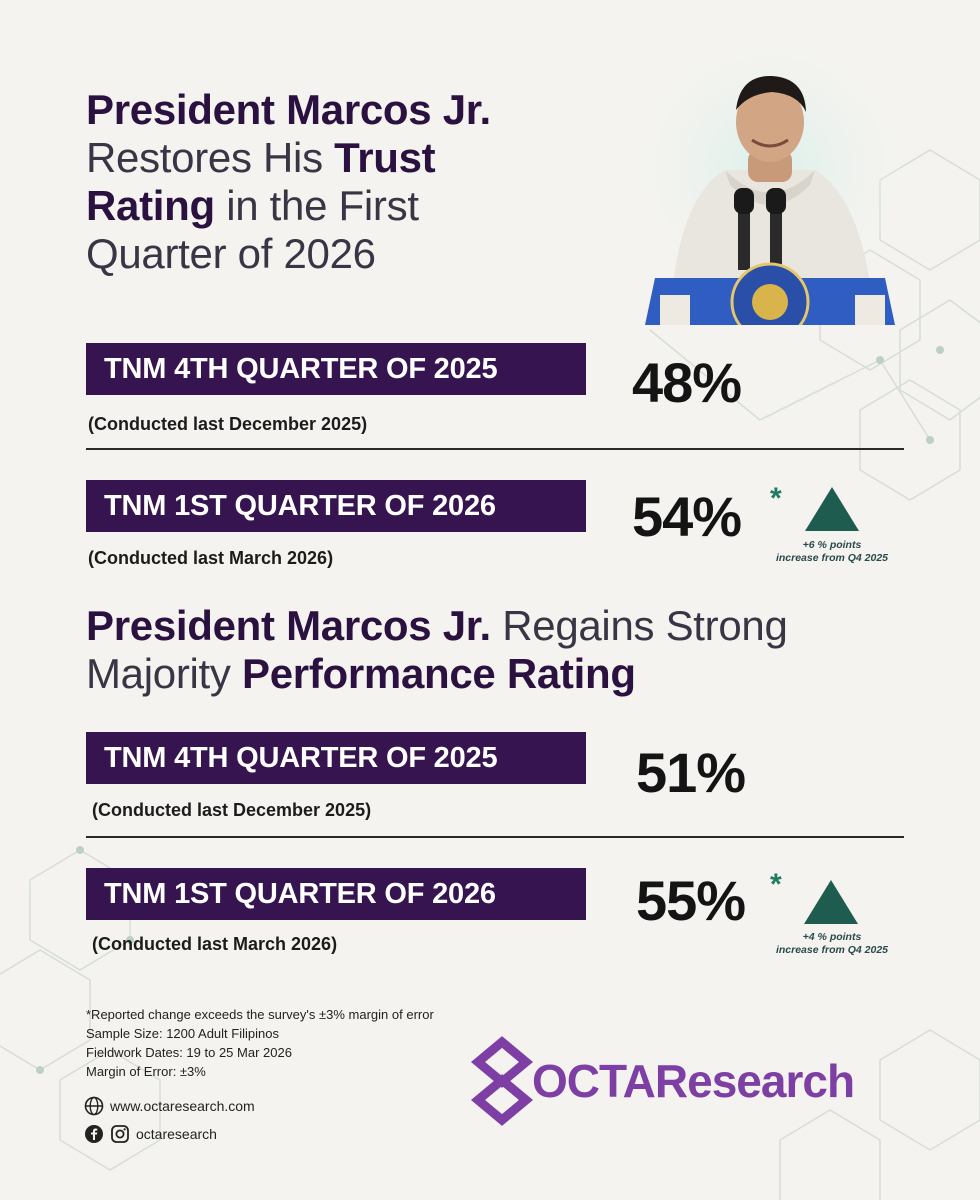  Describe the element at coordinates (832, 545) in the screenshot. I see `trust-q1-change-line1: +6 % points` at that location.